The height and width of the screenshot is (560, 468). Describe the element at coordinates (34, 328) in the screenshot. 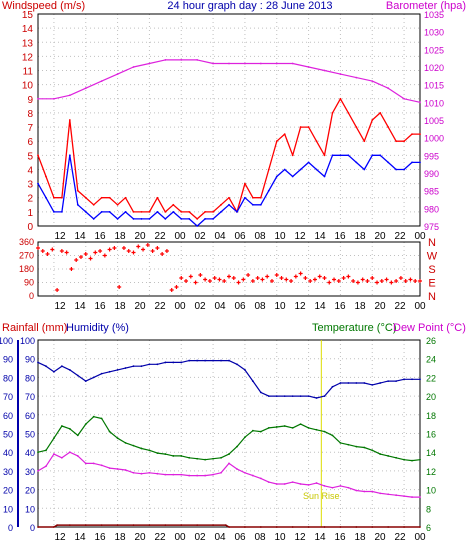

I see `rainfall-axis-title: Rainfall (mm)` at that location.